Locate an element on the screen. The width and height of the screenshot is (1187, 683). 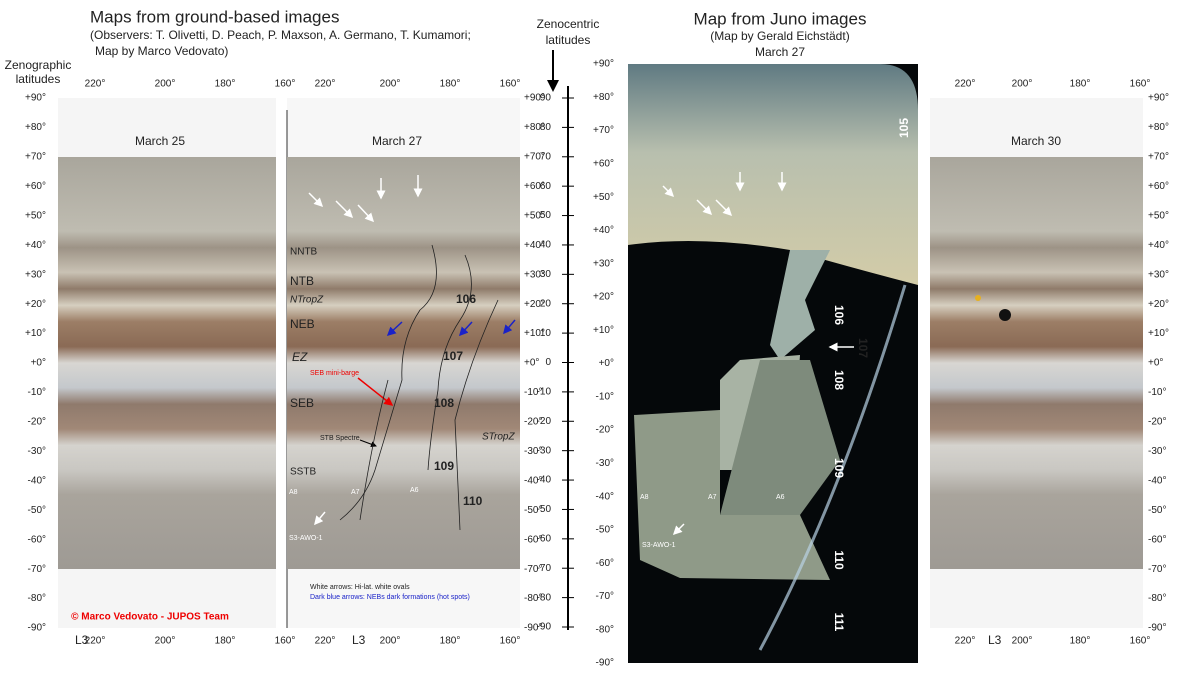
tick-label: -60 is located at coordinates (544, 538).